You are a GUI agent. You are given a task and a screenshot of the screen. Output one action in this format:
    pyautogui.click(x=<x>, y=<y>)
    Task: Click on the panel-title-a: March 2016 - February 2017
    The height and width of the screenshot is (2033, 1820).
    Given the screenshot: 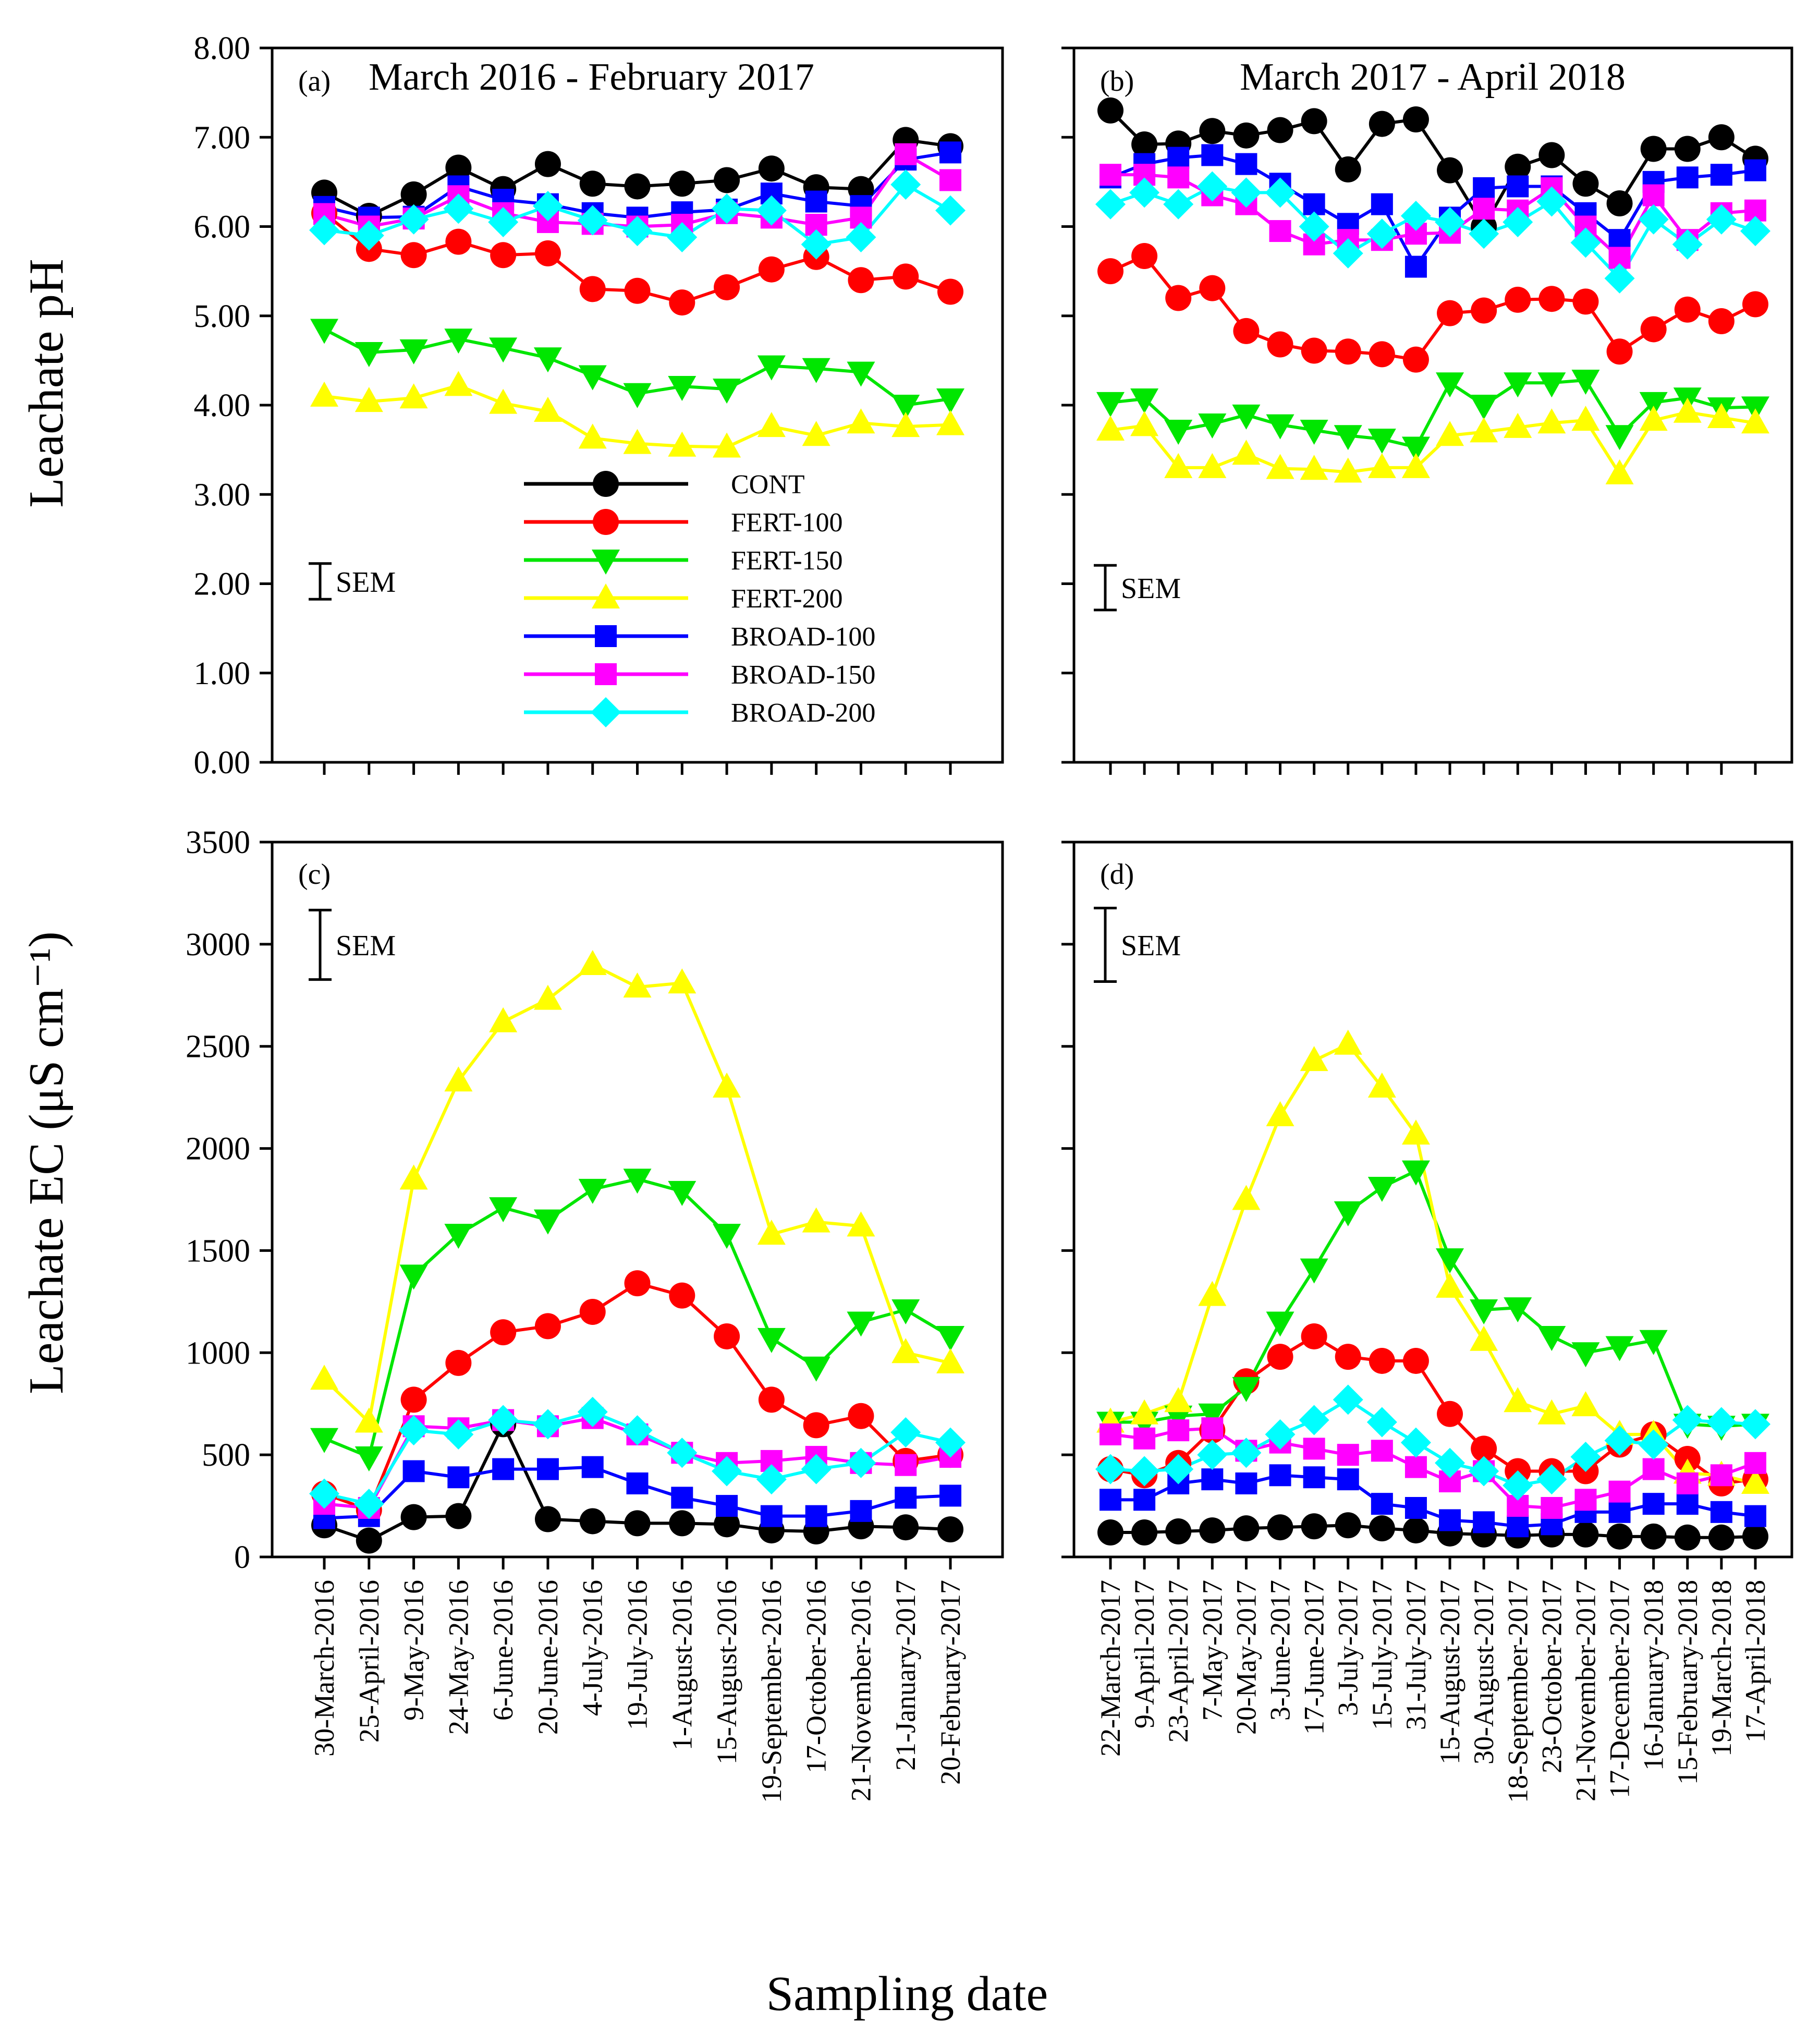 What is the action you would take?
    pyautogui.click(x=591, y=77)
    